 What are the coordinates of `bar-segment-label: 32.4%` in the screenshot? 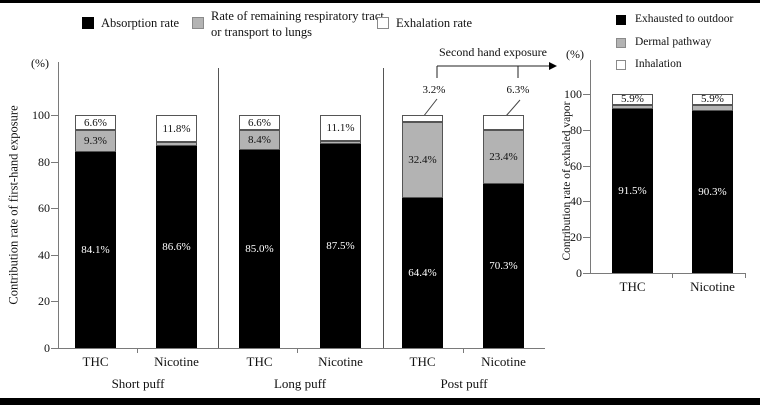 It's located at (422, 160).